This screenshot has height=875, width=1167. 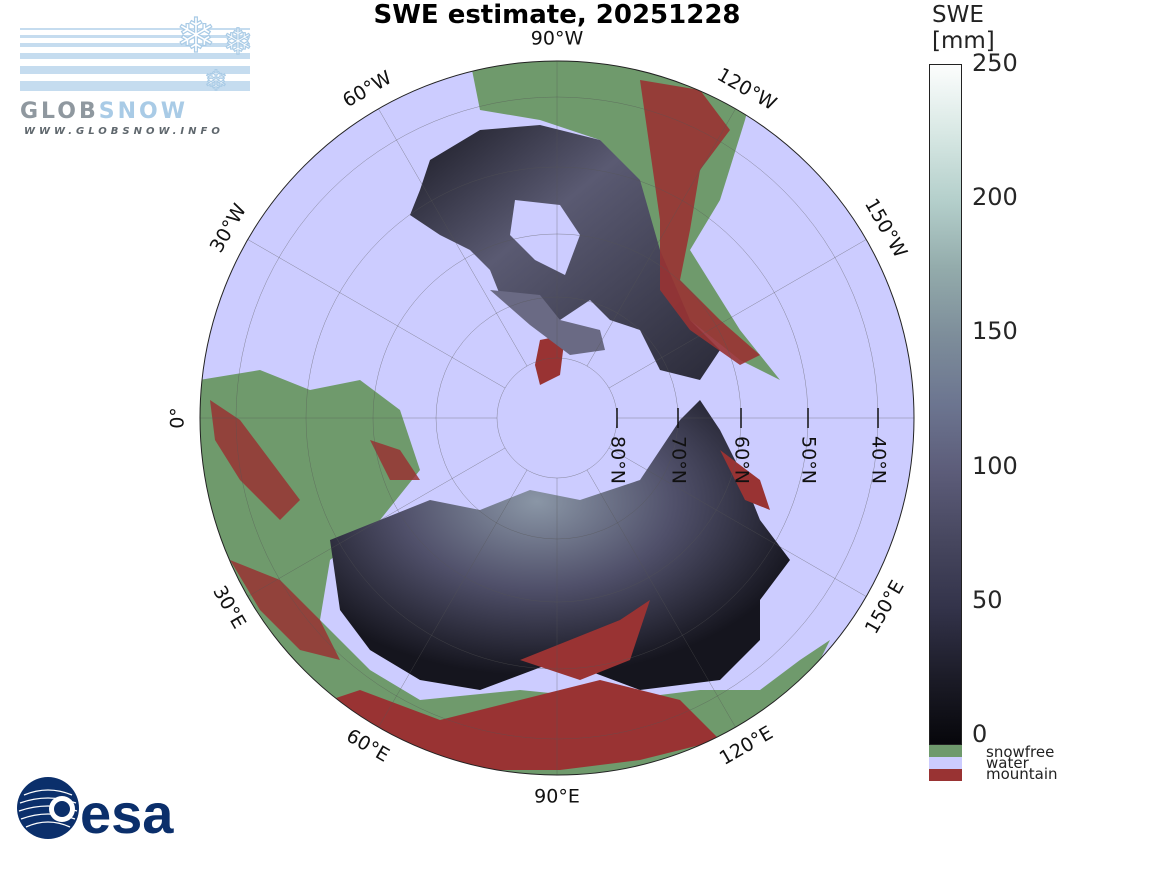 I want to click on colorbar-tick-label: 100, so click(x=995, y=465).